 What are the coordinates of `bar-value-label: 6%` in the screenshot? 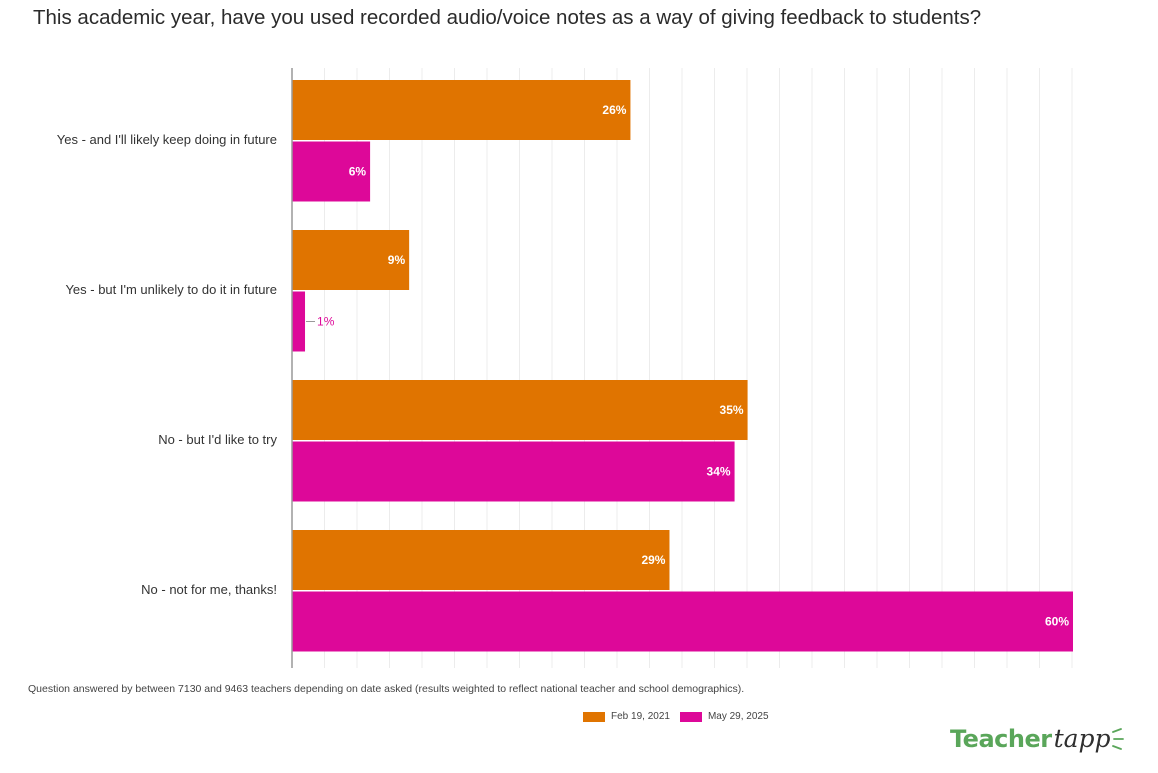 It's located at (358, 172).